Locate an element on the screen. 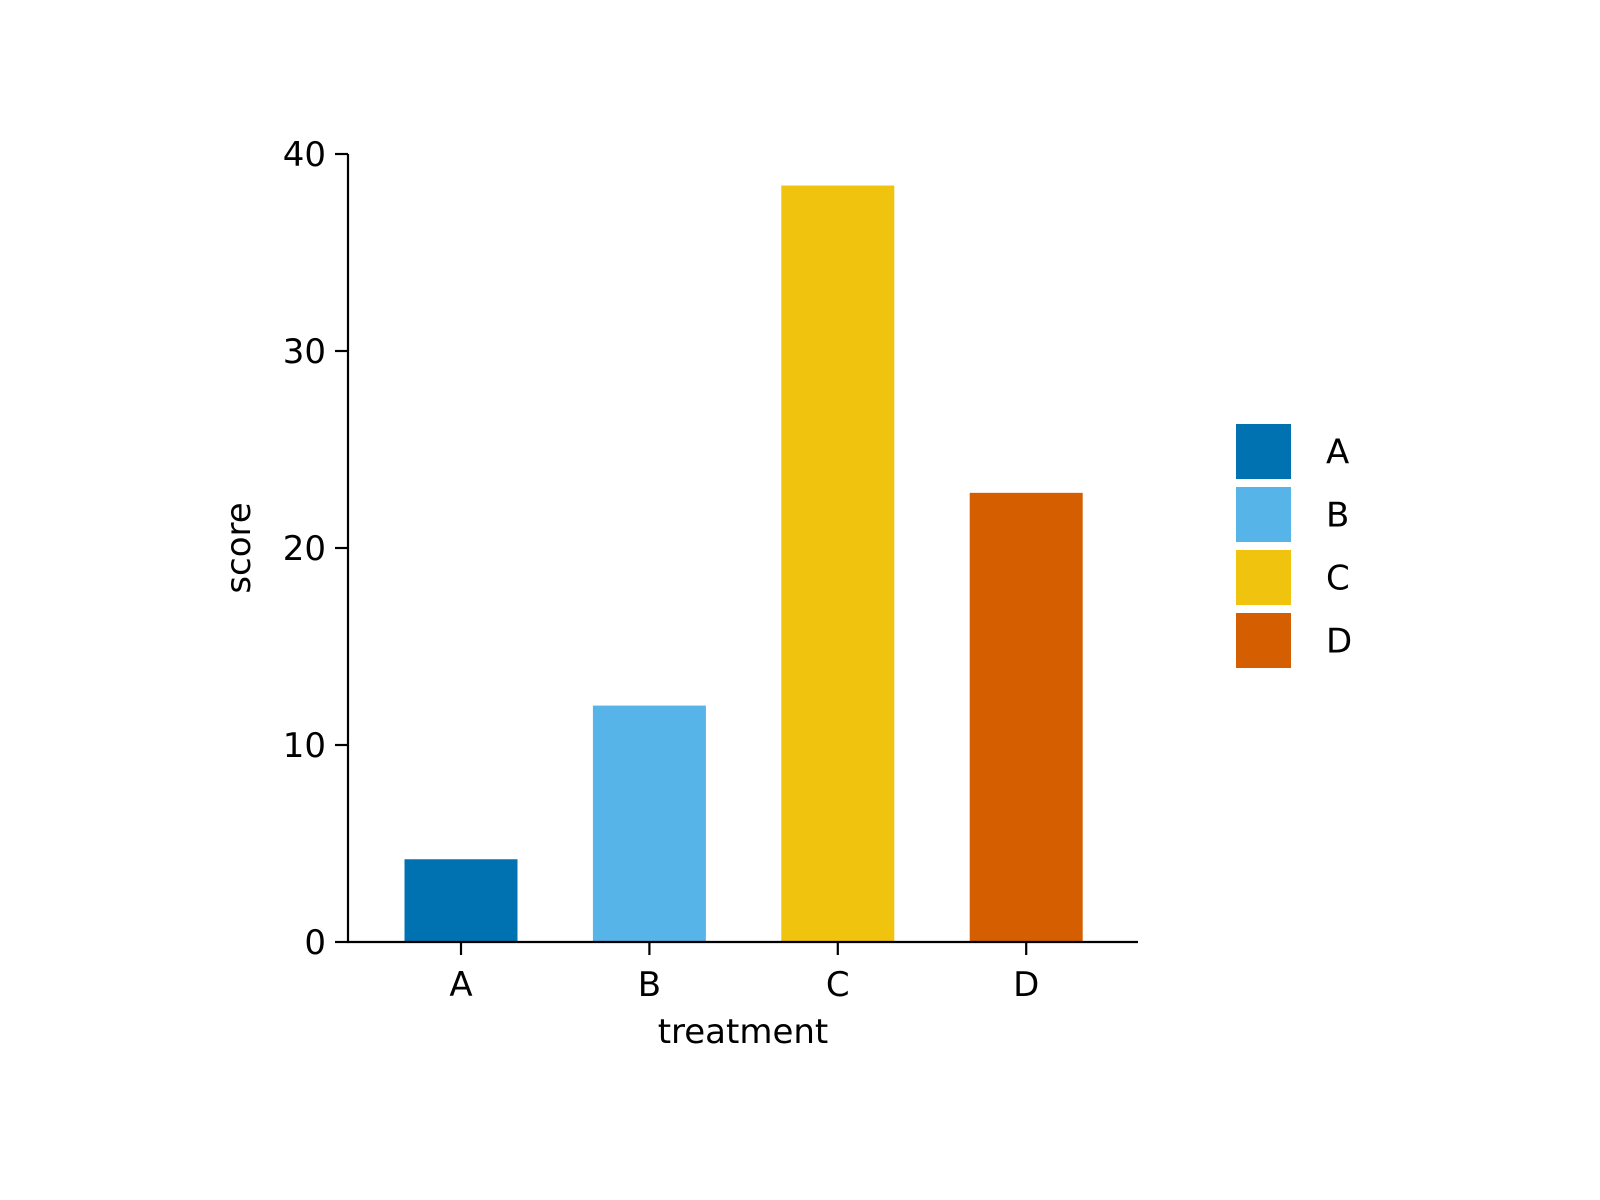 The height and width of the screenshot is (1200, 1600). y-axis-title: score is located at coordinates (239, 547).